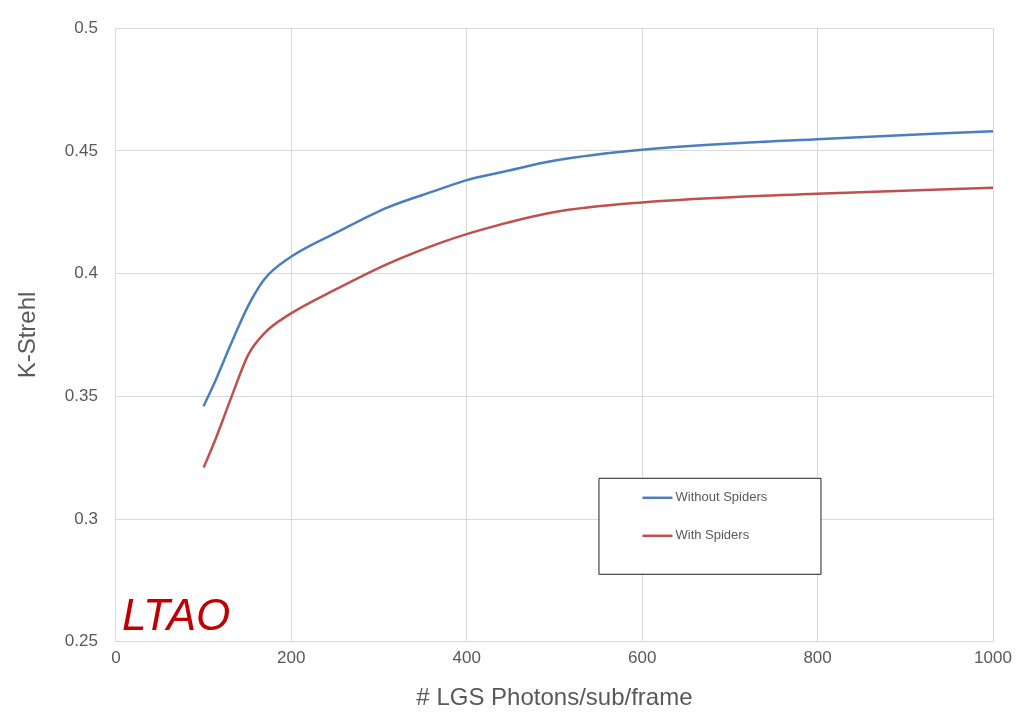 The image size is (1029, 721). I want to click on y-tick-label: 0.35, so click(81, 396).